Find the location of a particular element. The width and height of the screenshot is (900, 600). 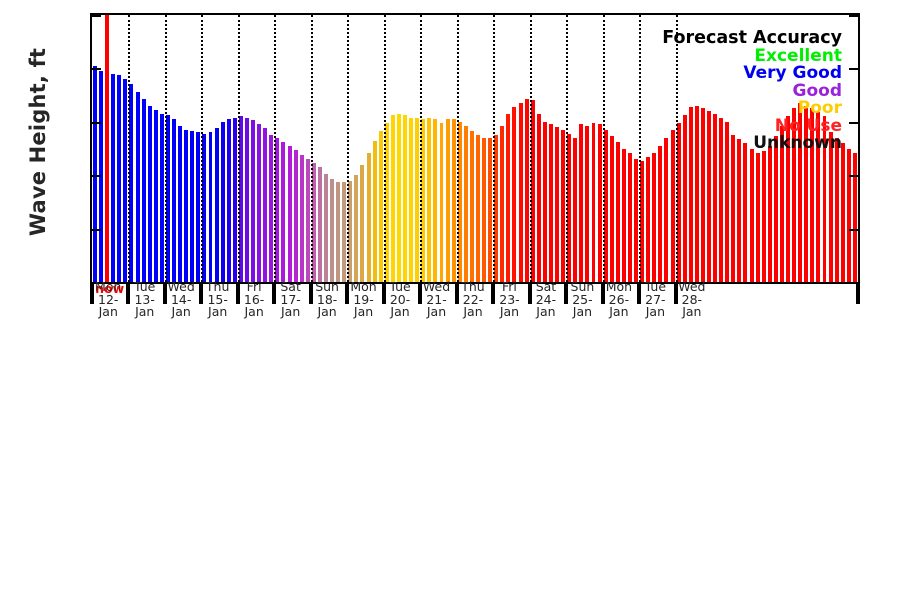

x-axis-day-label: Fri 23-Jan is located at coordinates (509, 299).